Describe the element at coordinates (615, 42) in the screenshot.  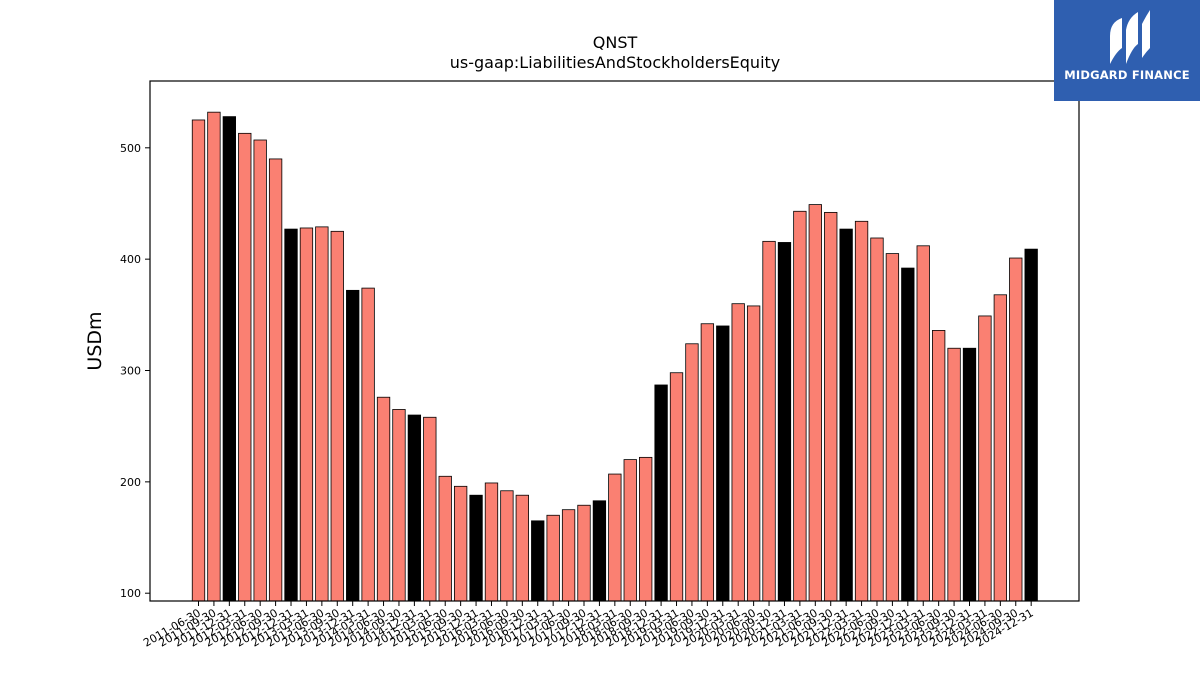
I see `chart-title: QNST` at that location.